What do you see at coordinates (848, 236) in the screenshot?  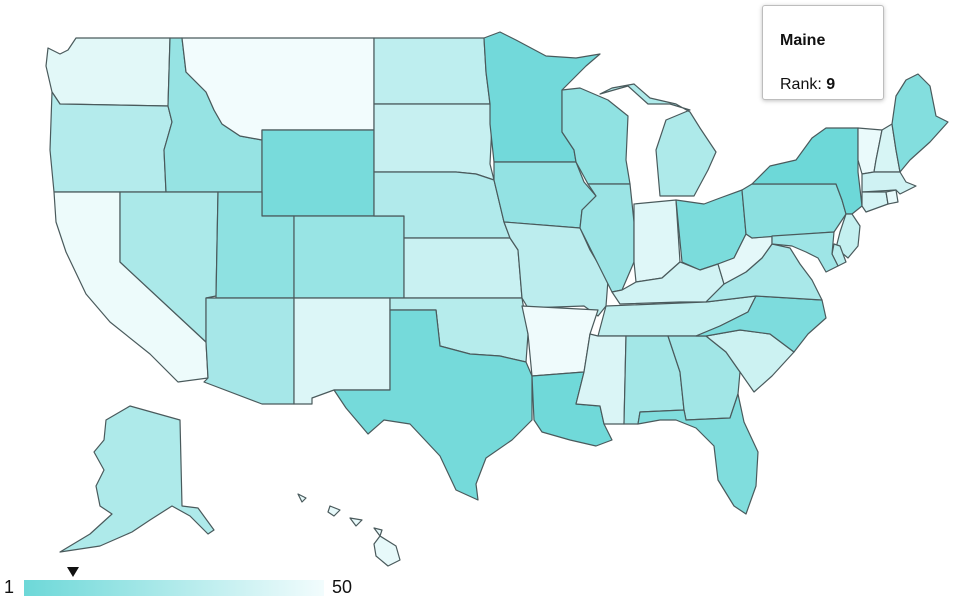 I see `state-new-jersey` at bounding box center [848, 236].